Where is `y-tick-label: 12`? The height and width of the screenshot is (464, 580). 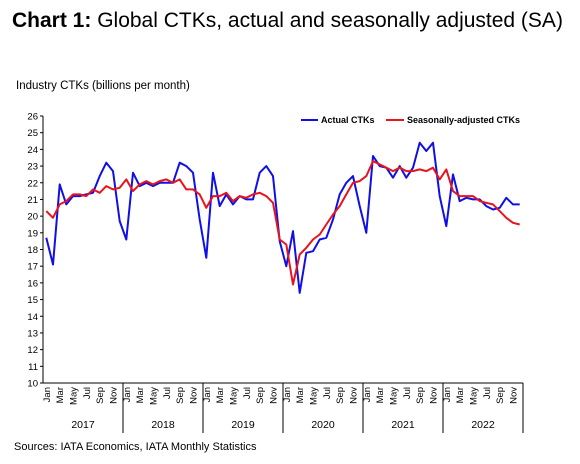 y-tick-label: 12 is located at coordinates (32, 350).